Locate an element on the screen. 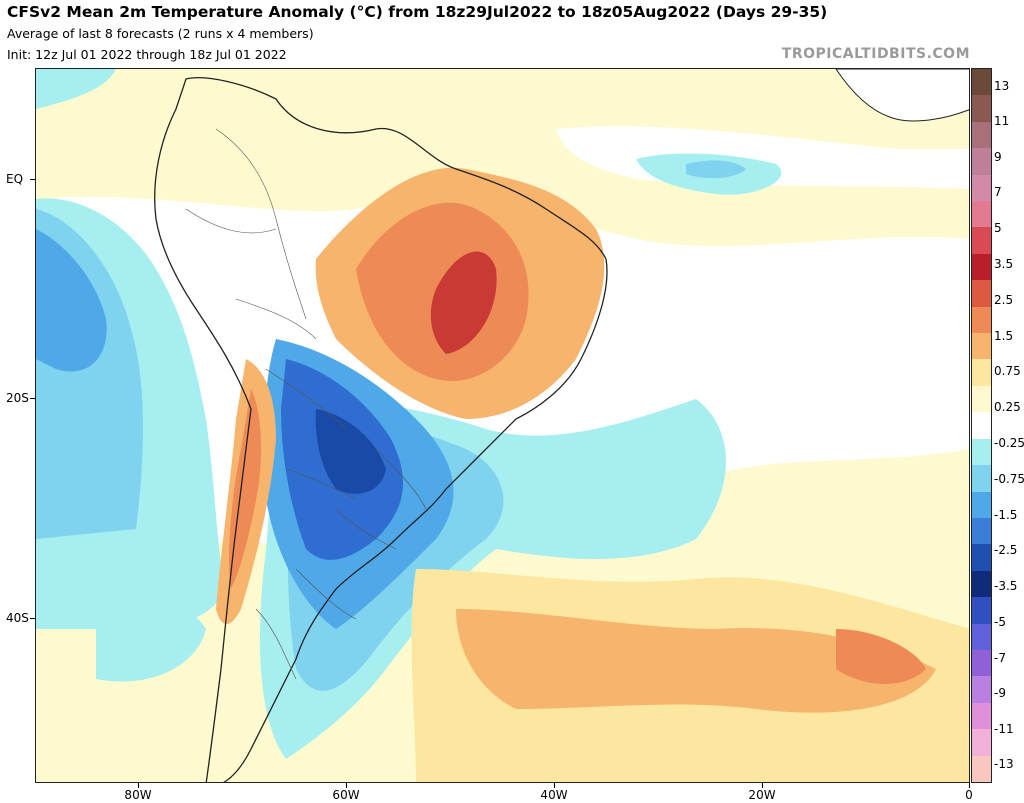  lon-label-40w: 40W is located at coordinates (554, 795).